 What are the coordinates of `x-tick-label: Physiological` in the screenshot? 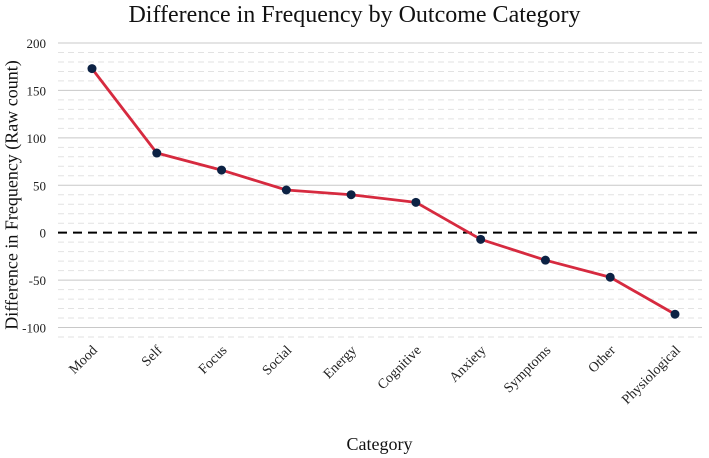 It's located at (651, 375).